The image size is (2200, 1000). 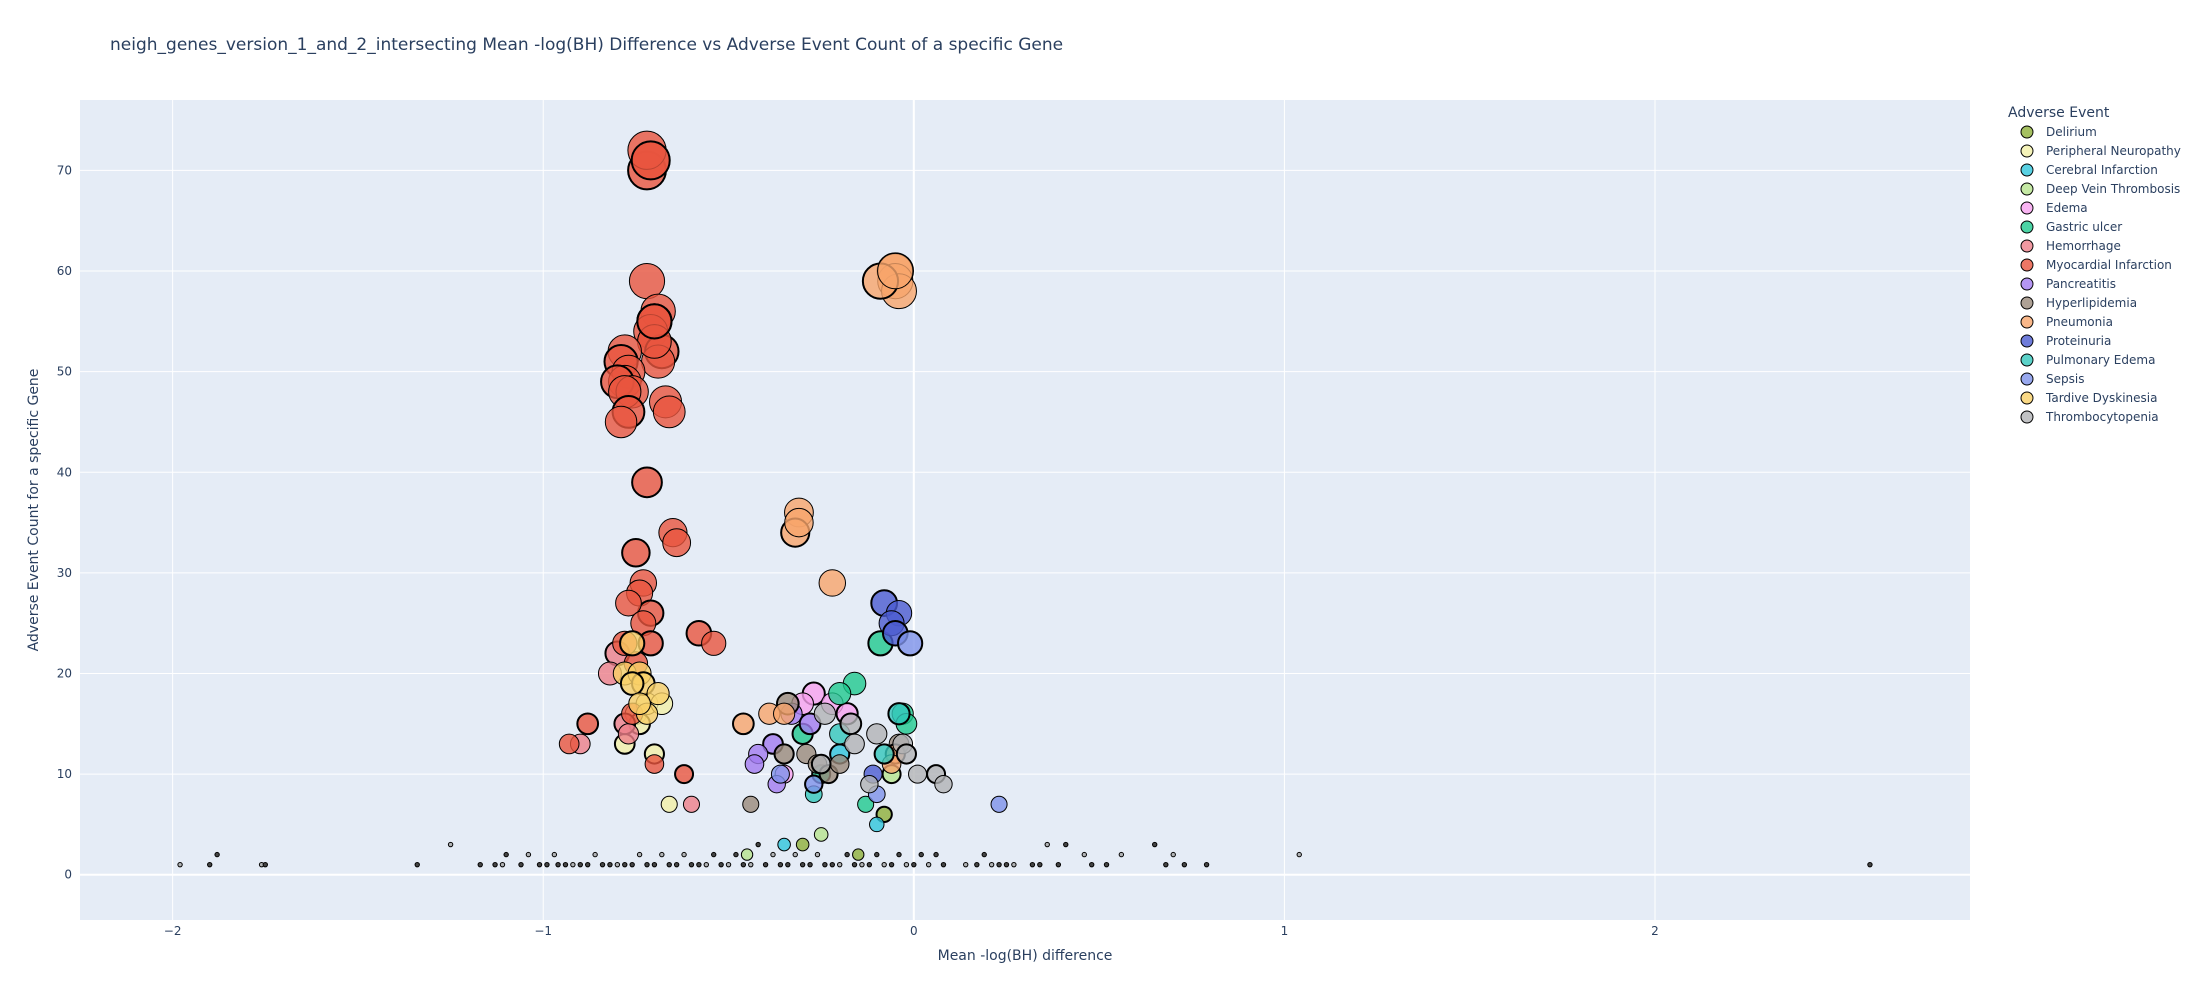 I want to click on legend-item-label: Sepsis, so click(x=2065, y=379).